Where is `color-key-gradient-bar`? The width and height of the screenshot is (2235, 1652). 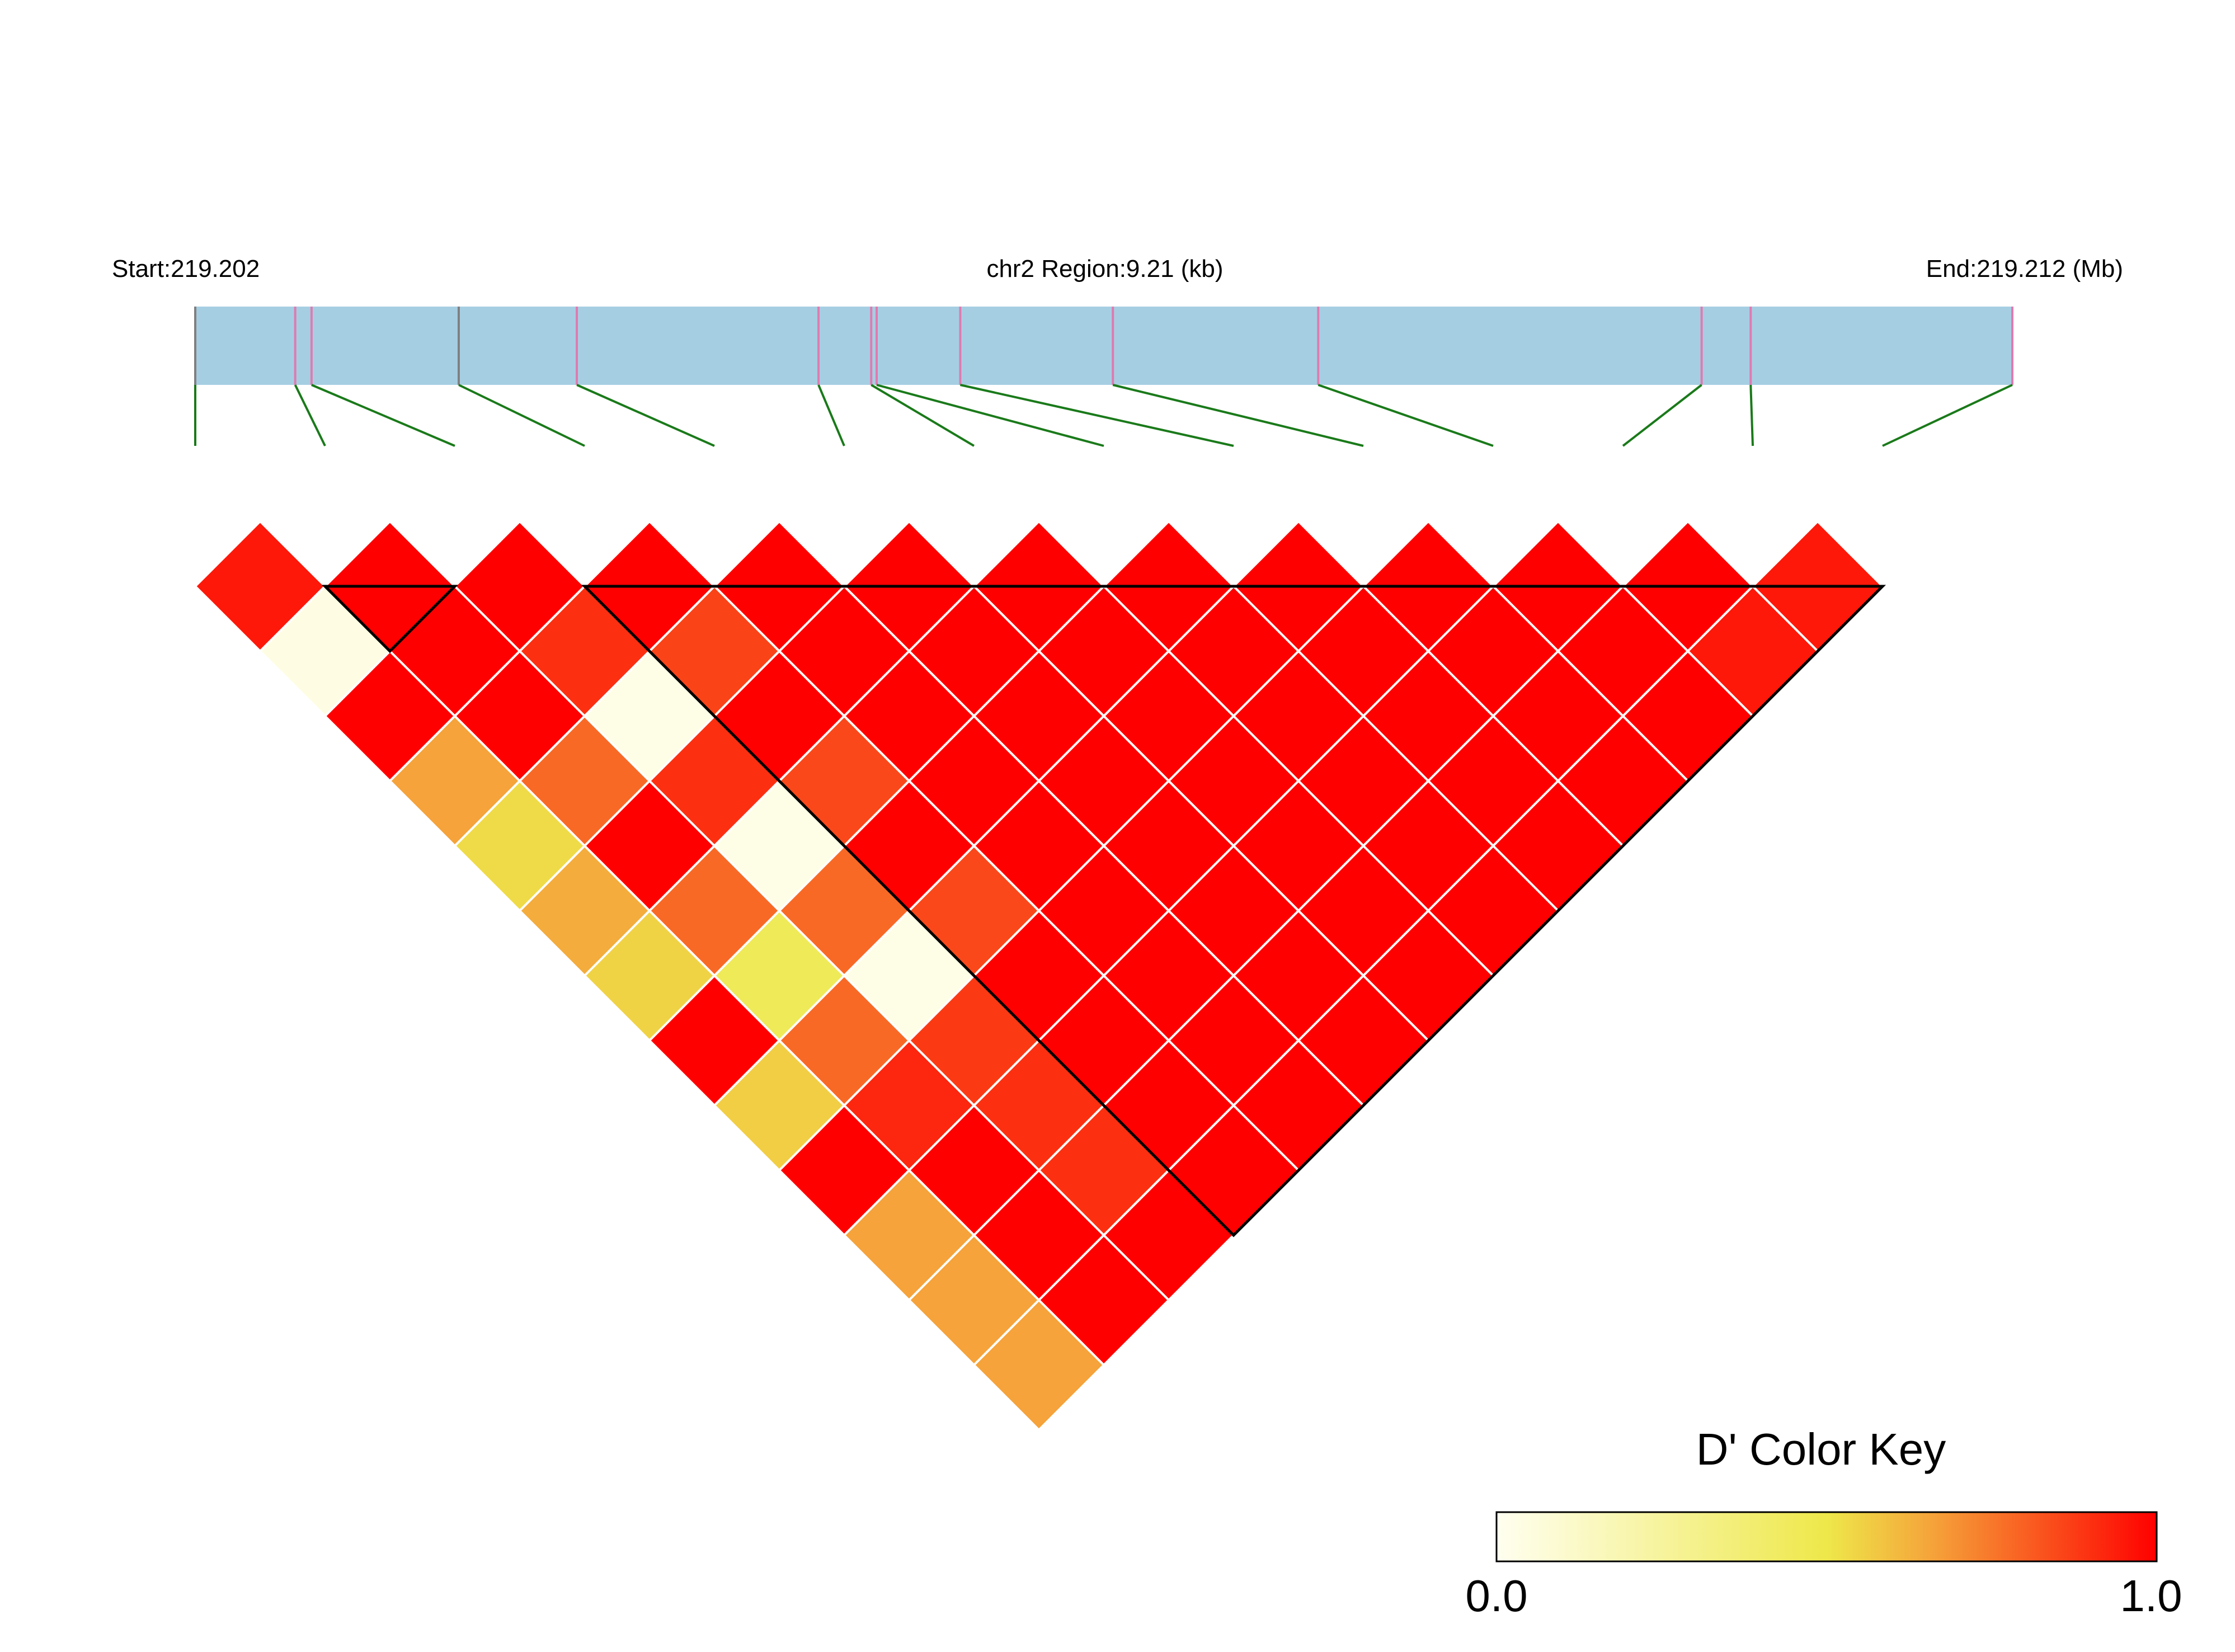
color-key-gradient-bar is located at coordinates (1827, 1536).